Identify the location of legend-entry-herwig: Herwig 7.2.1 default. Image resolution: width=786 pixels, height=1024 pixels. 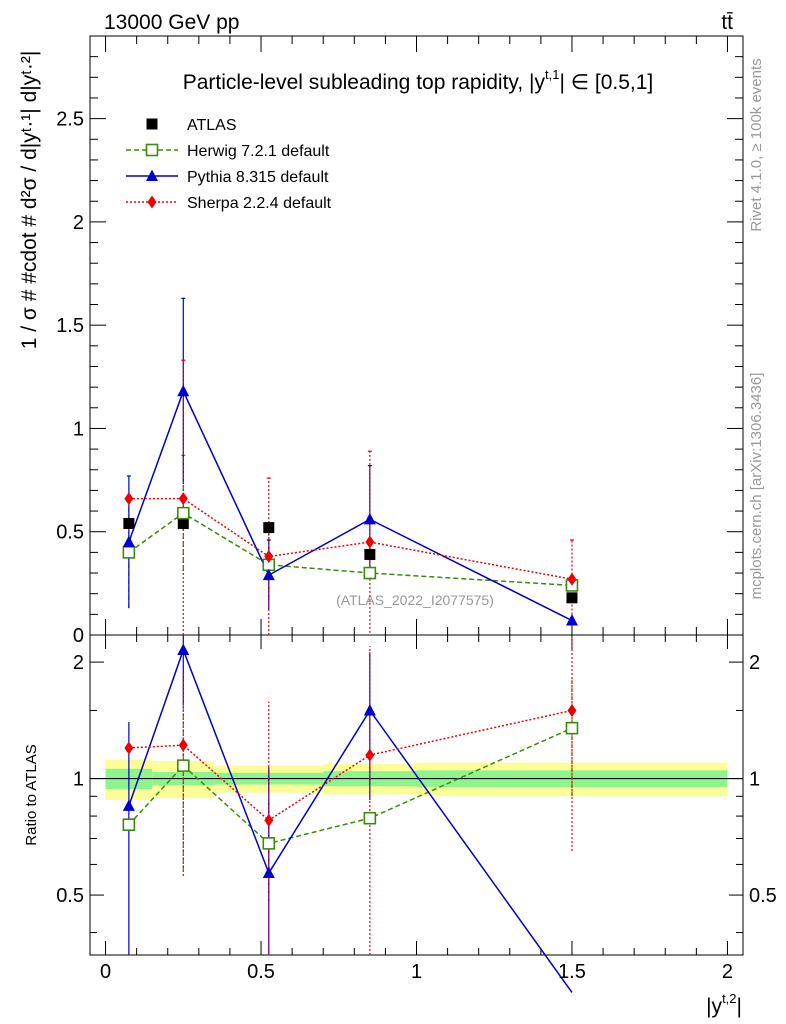
(228, 151).